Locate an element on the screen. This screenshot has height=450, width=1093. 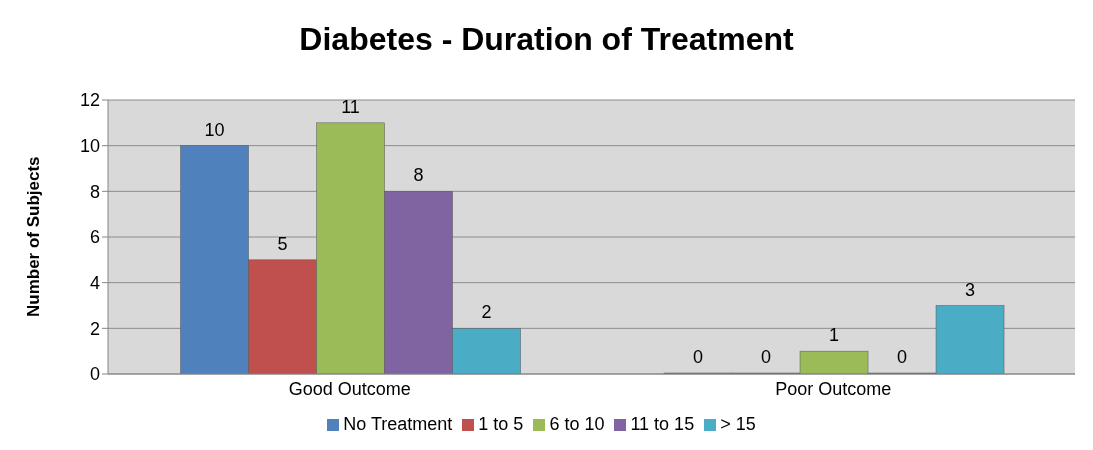
data-label: 11 is located at coordinates (350, 106).